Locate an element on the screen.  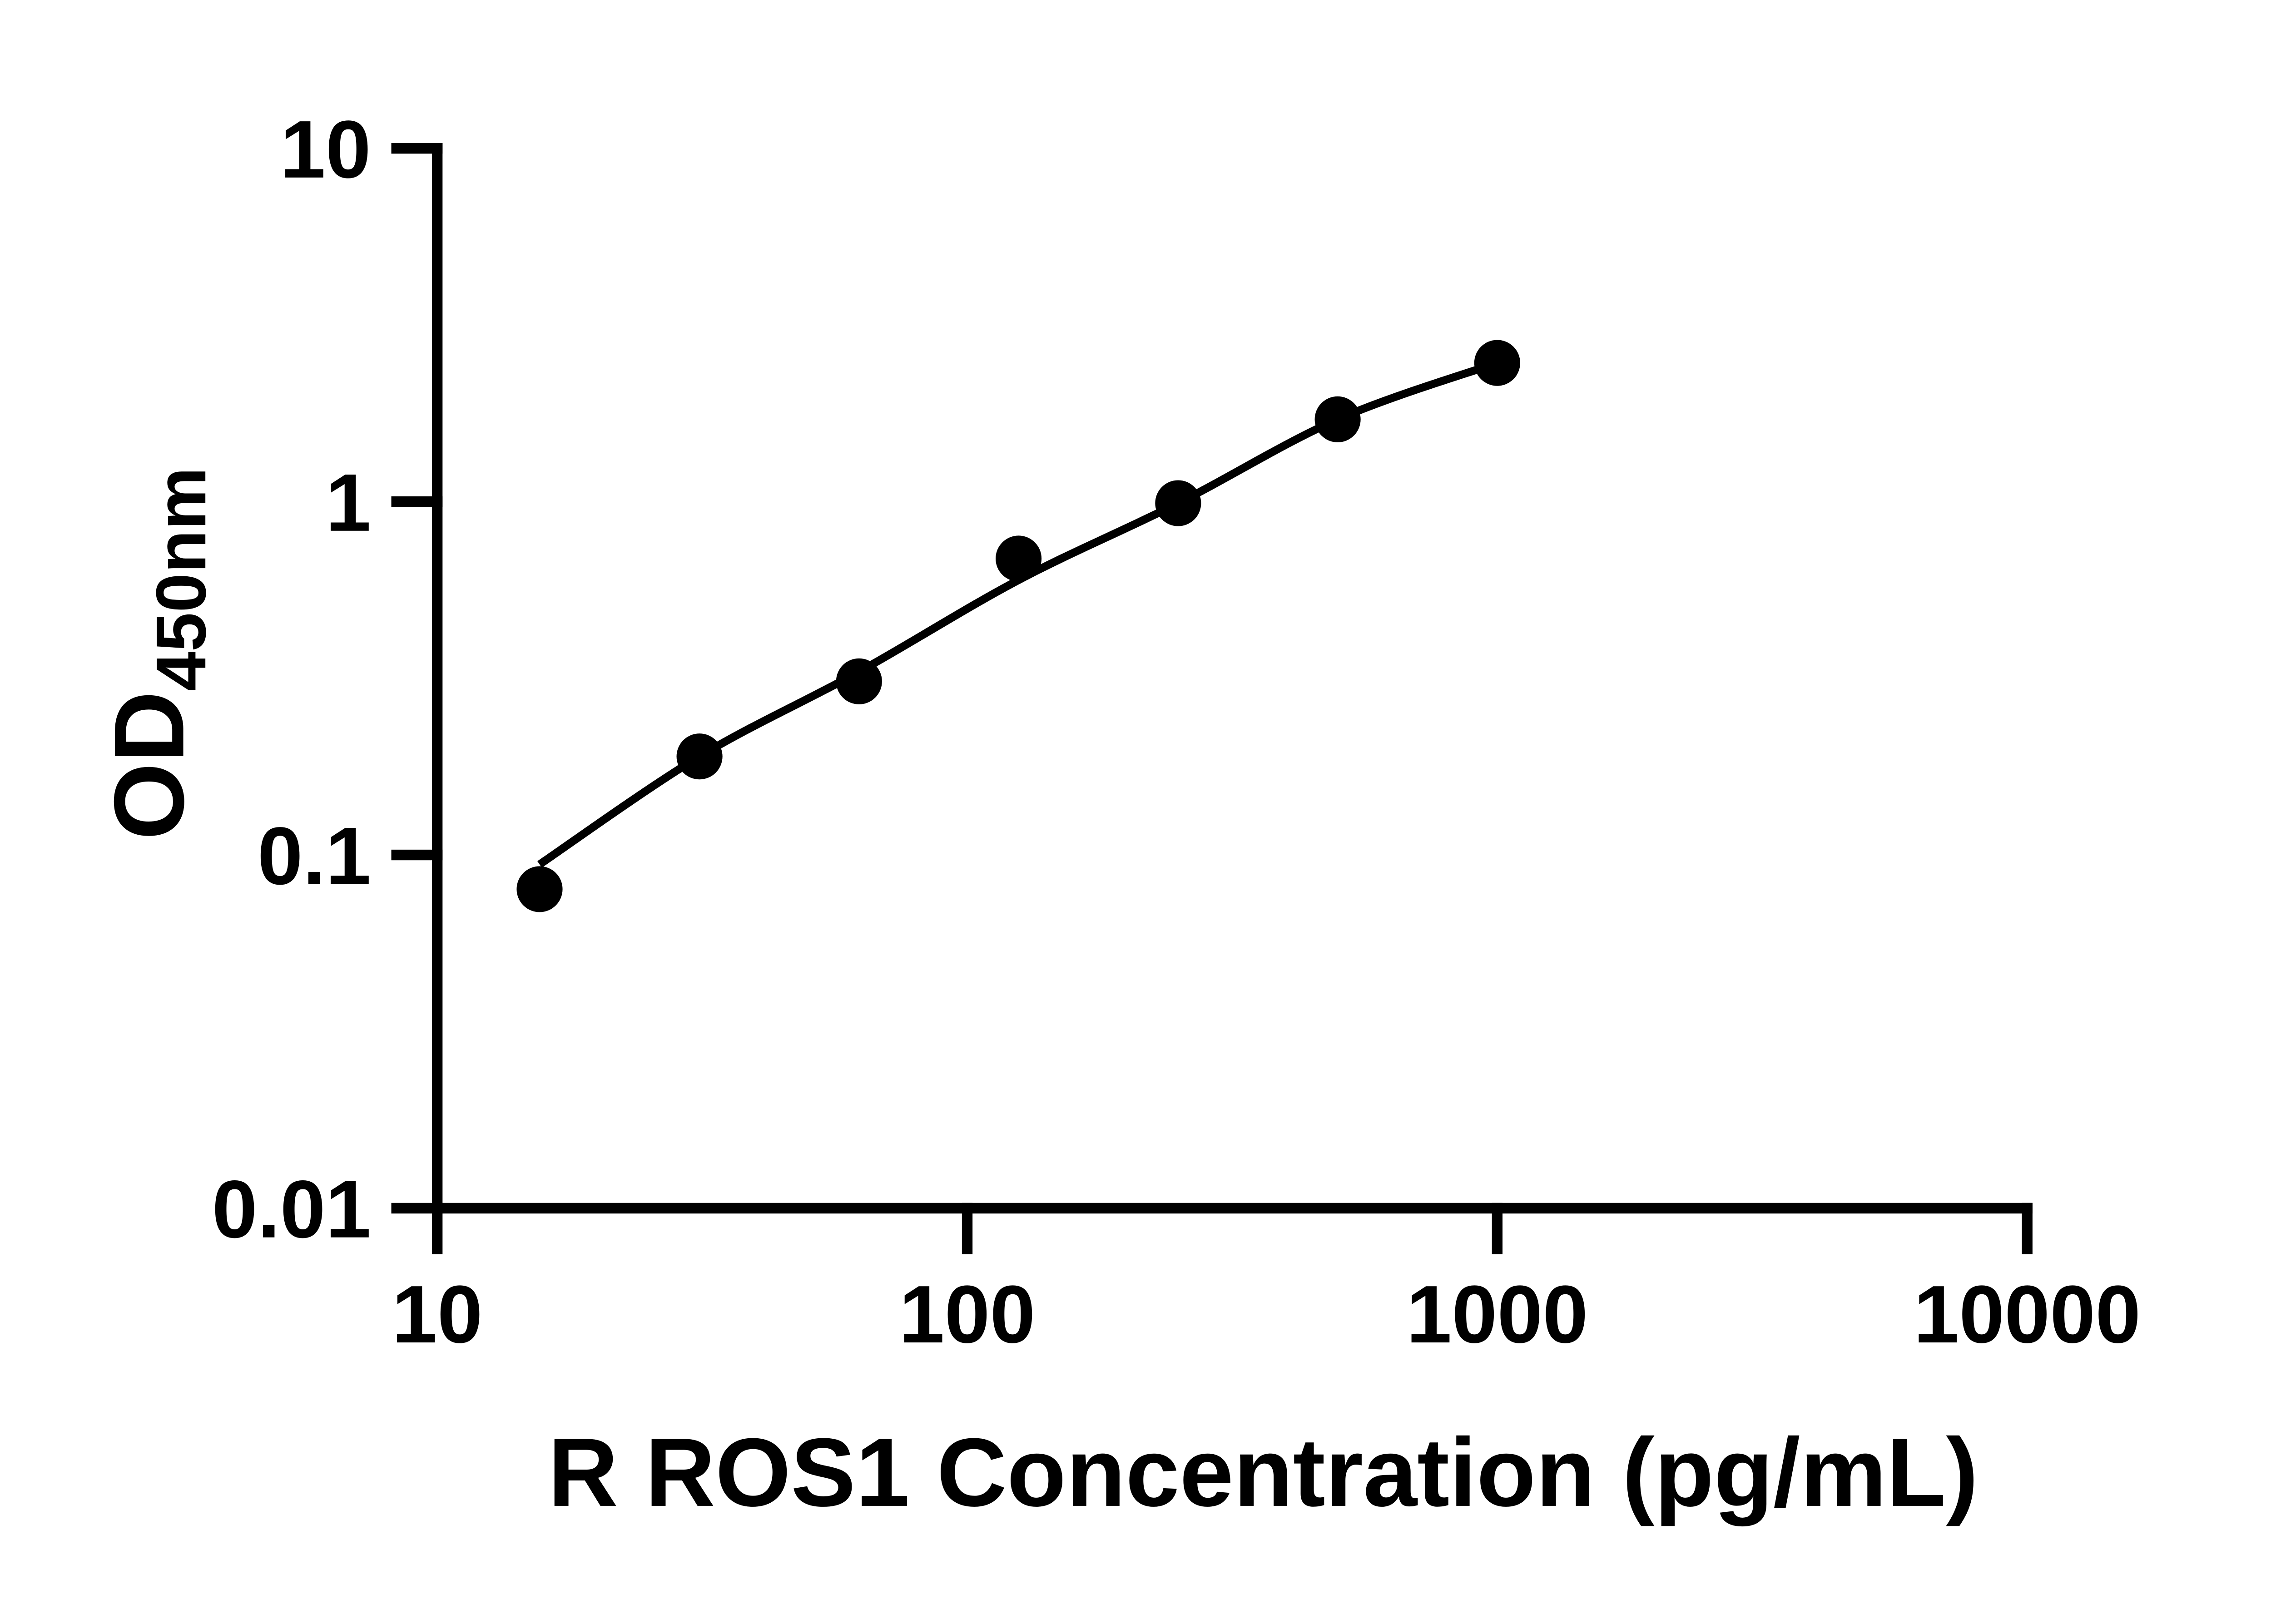
y-axis-title: OD450nm is located at coordinates (157, 653).